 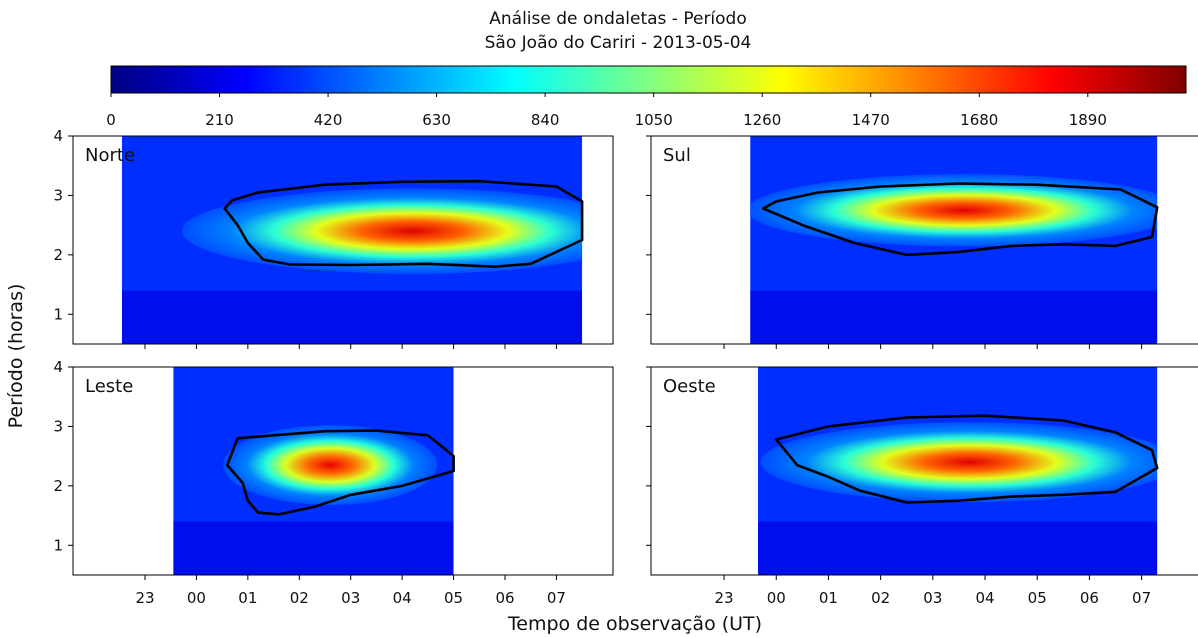 I want to click on colorbar-tick-label: 1050, so click(x=654, y=120).